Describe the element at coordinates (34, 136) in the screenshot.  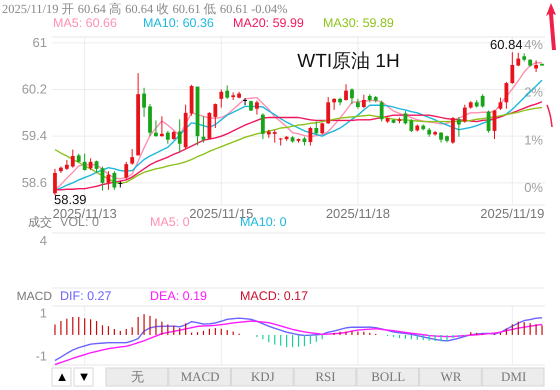
I see `y-tick-label: 59.4` at that location.